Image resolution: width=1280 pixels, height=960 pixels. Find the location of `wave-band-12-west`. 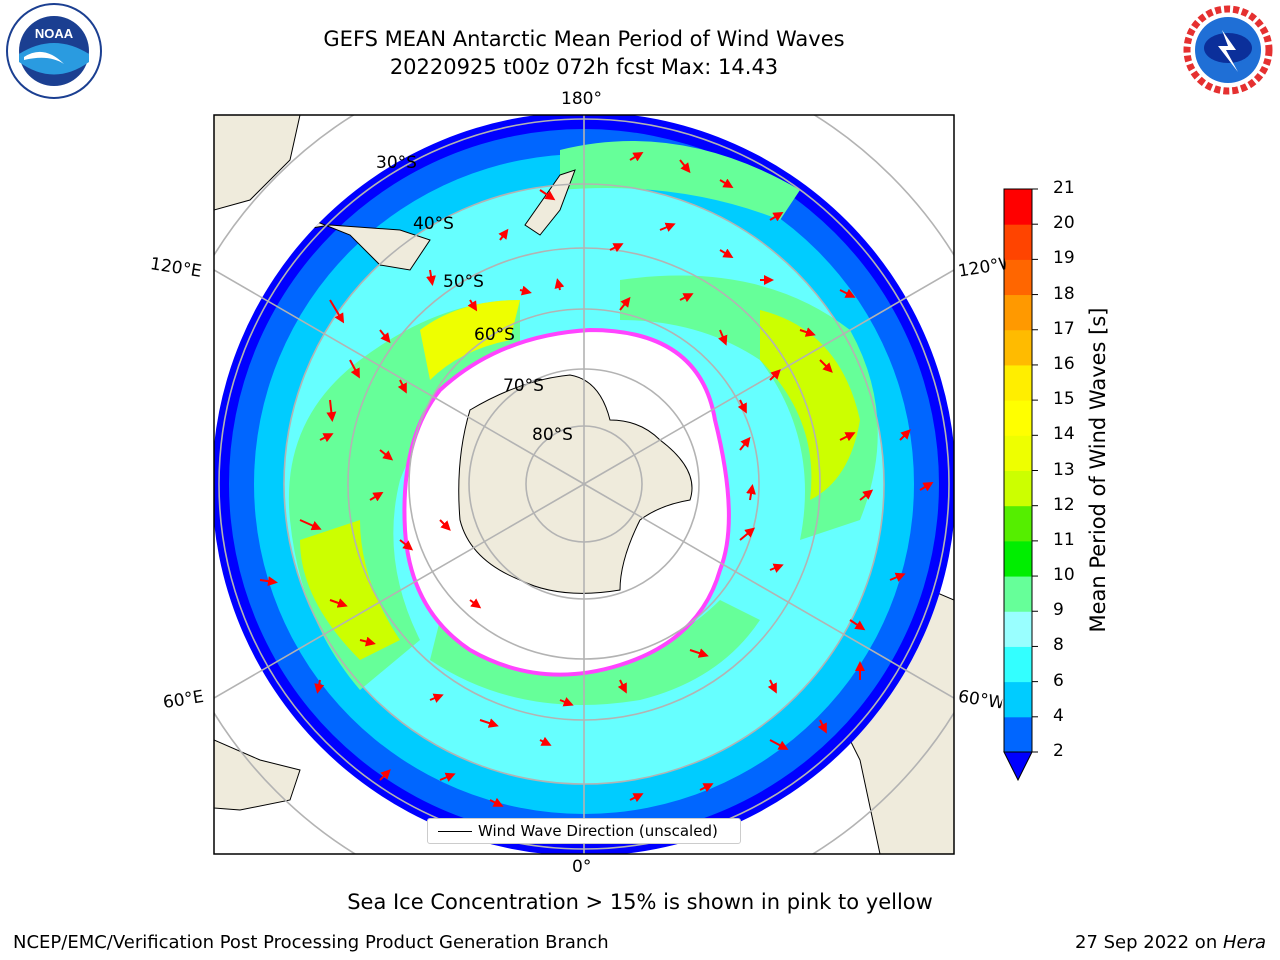

wave-band-12-west is located at coordinates (350, 590).